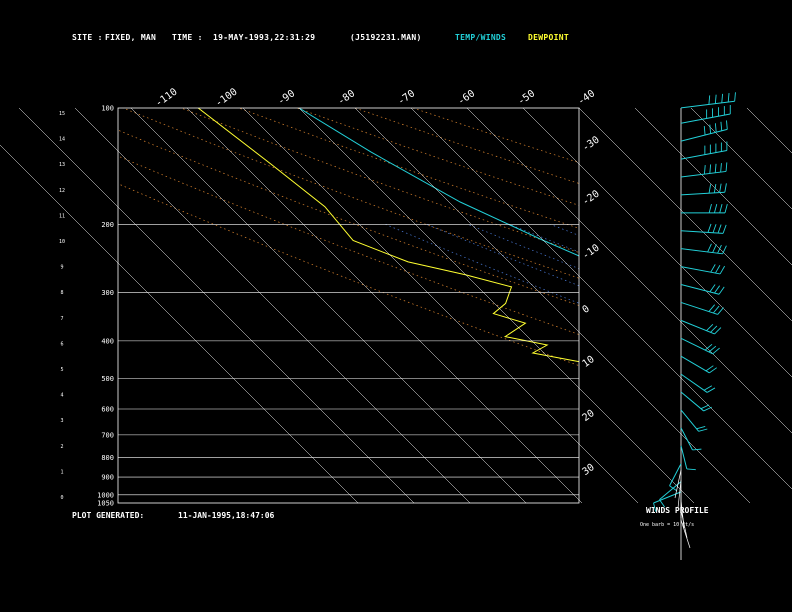 This screenshot has width=792, height=612. I want to click on pressure-label-400: 400, so click(107, 341).